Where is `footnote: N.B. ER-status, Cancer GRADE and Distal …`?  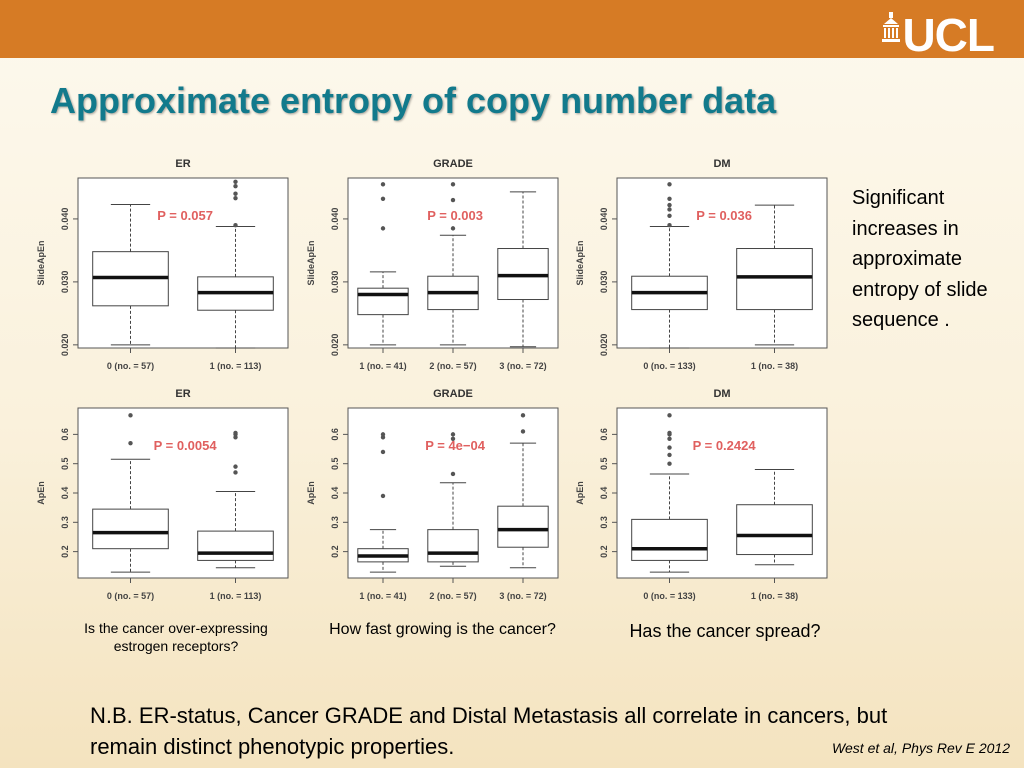
footnote: N.B. ER-status, Cancer GRADE and Distal … is located at coordinates (489, 731).